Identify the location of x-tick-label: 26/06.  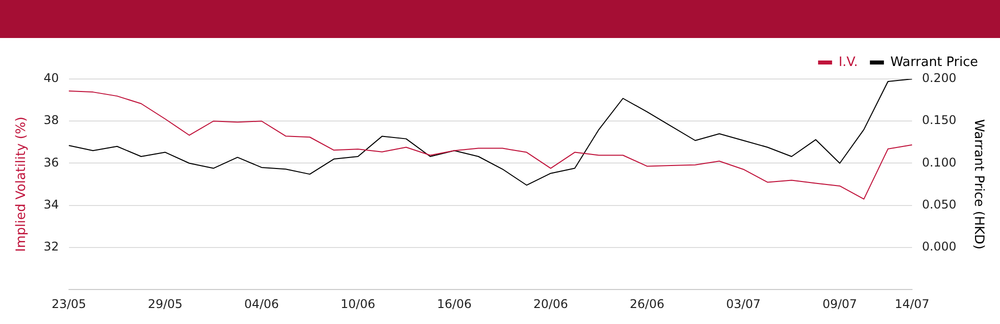
(647, 303).